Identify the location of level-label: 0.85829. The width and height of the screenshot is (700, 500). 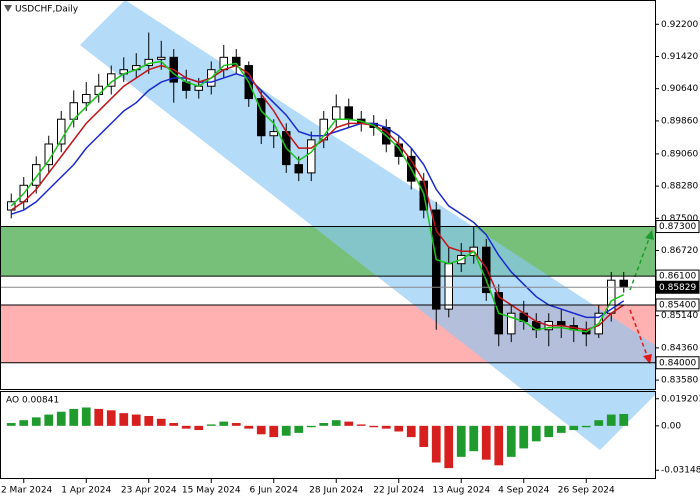
(677, 288).